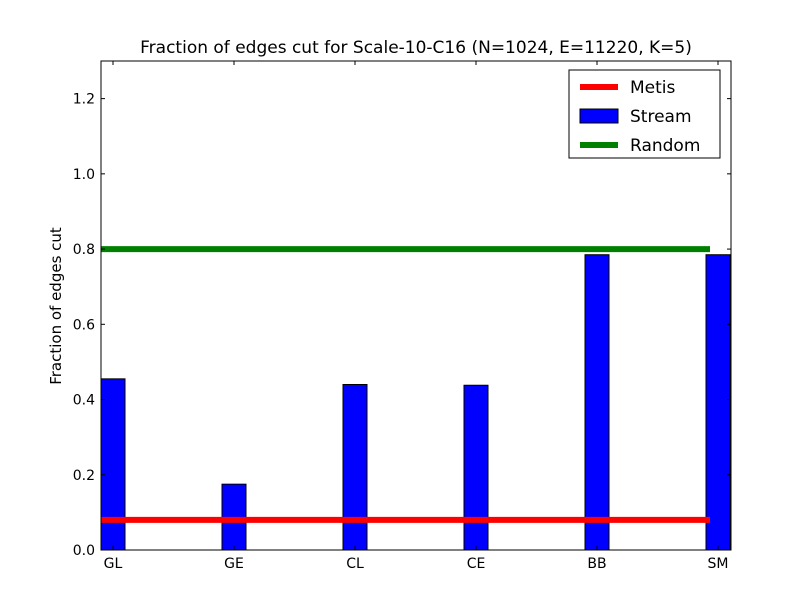  What do you see at coordinates (718, 564) in the screenshot?
I see `x-tick-label-sm: SM` at bounding box center [718, 564].